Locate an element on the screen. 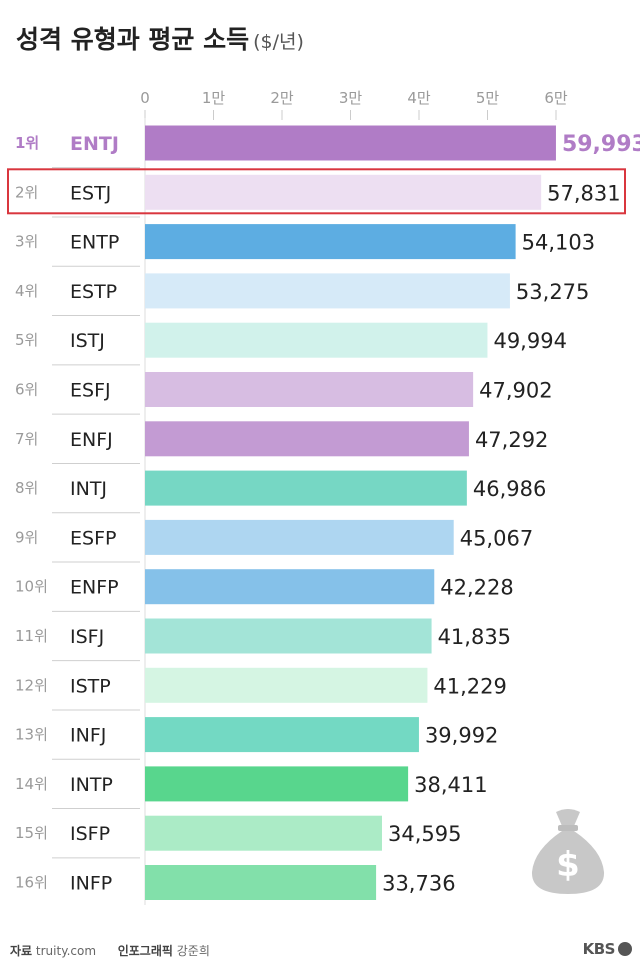  bar-infp is located at coordinates (261, 882).